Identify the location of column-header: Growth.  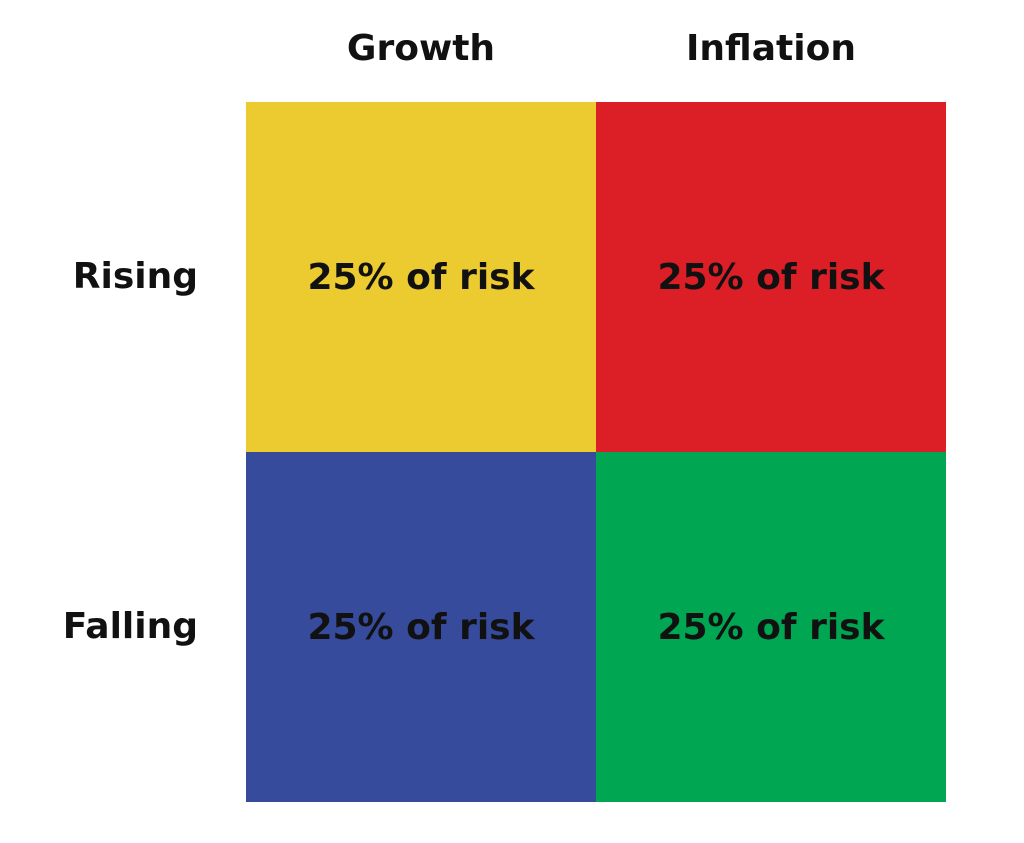
(421, 48).